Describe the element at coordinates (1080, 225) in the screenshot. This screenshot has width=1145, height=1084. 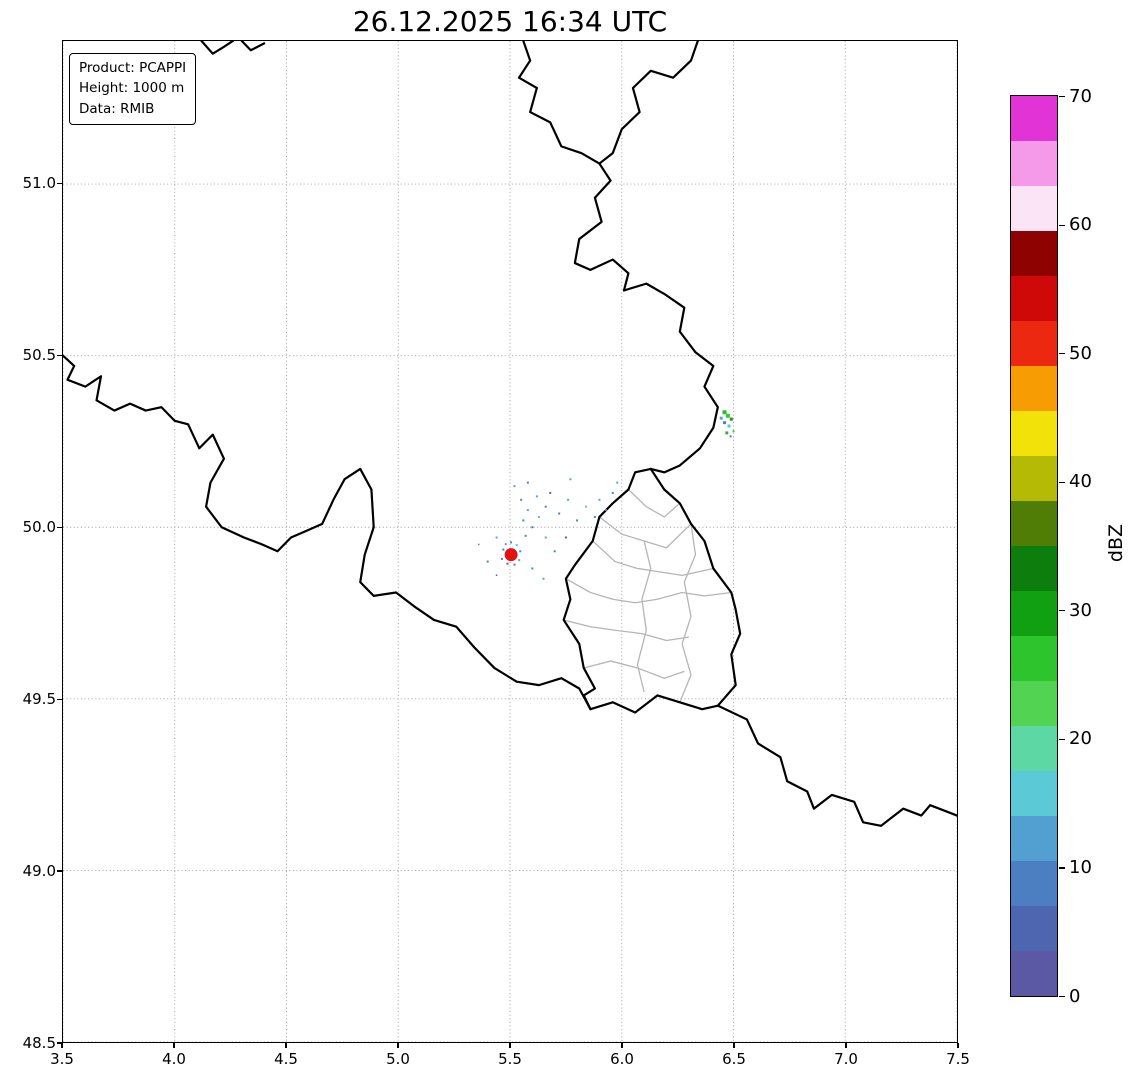
I see `colorbar-tick-label: 60` at that location.